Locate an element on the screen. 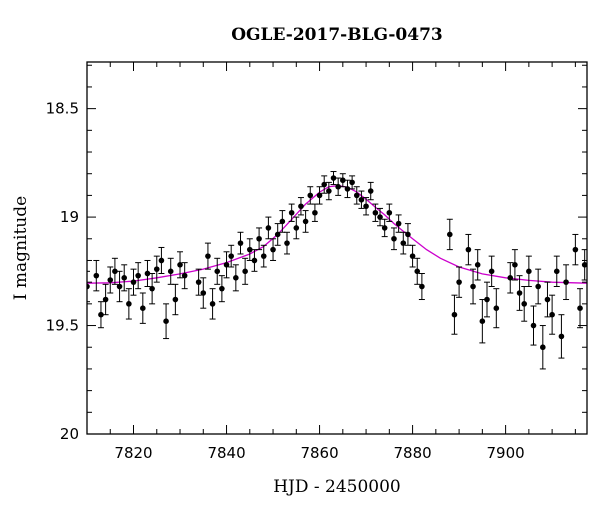  x-tick-label: 7880 is located at coordinates (412, 453).